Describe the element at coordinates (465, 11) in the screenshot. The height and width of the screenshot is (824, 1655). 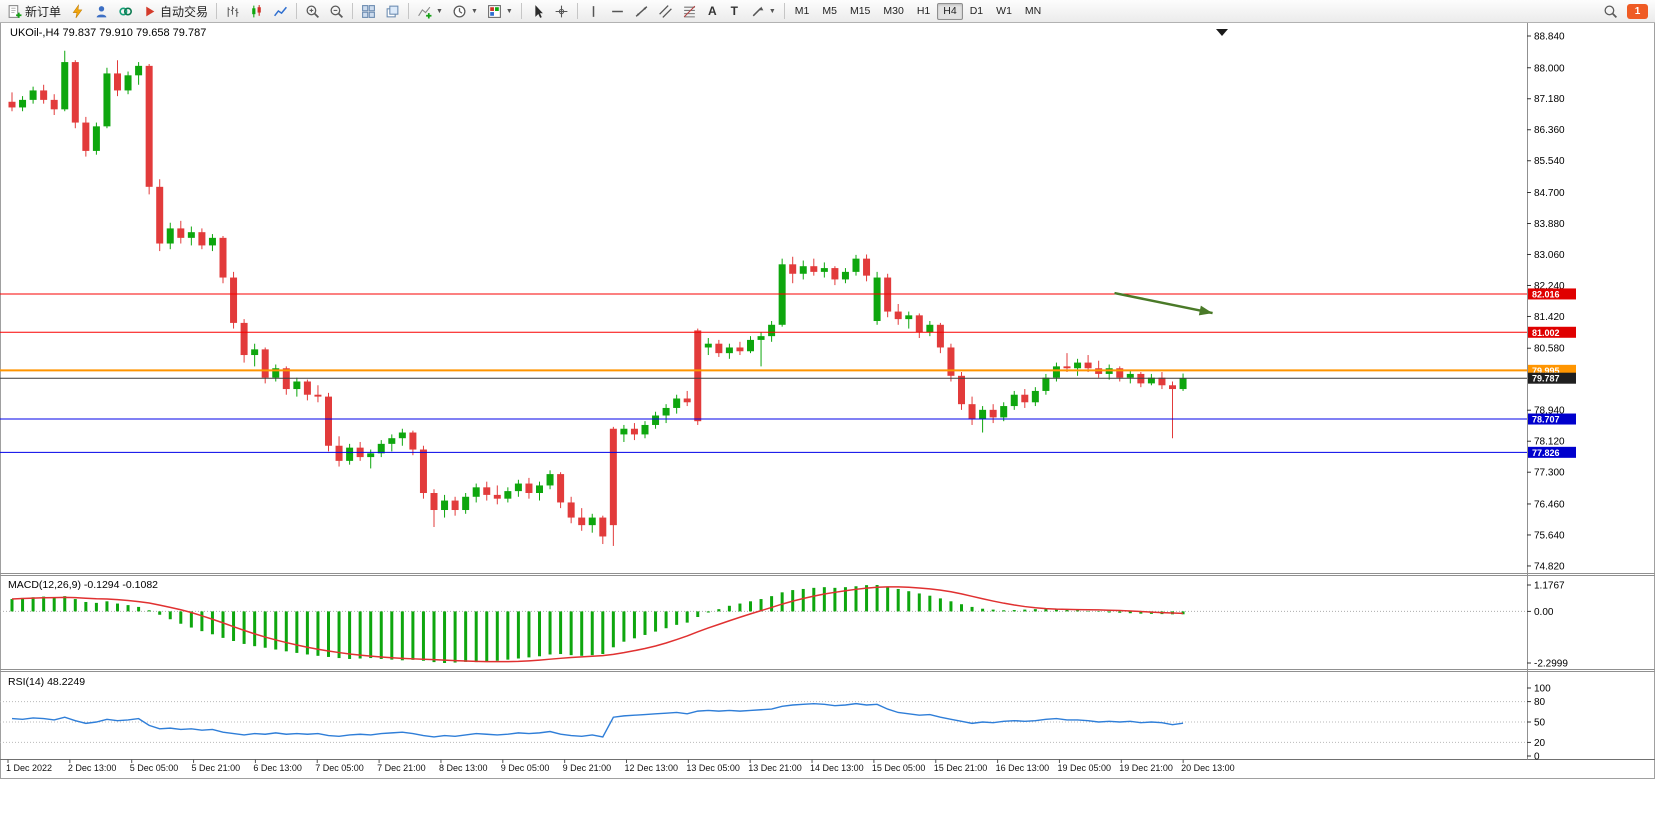
I see `periods-button: ▼` at that location.